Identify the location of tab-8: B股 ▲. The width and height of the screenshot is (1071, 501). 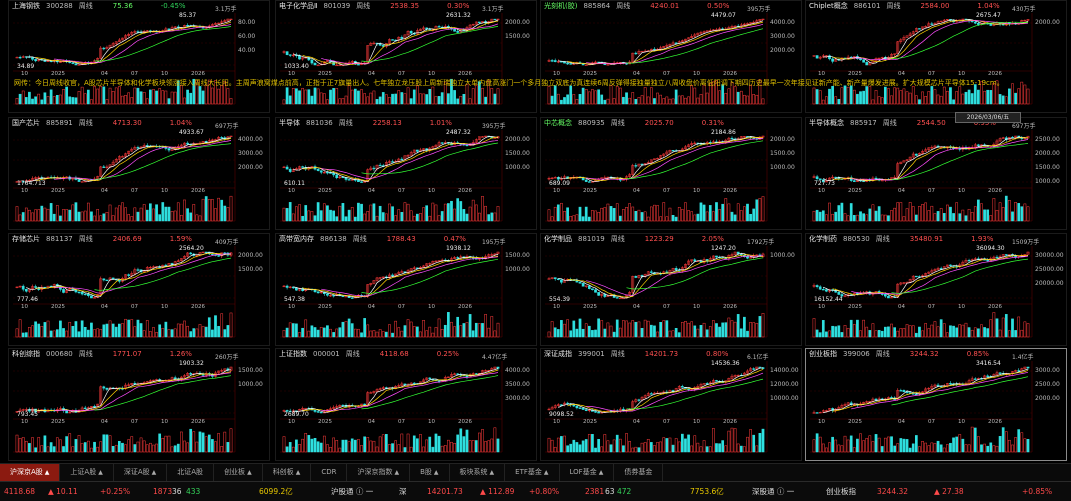
(430, 472).